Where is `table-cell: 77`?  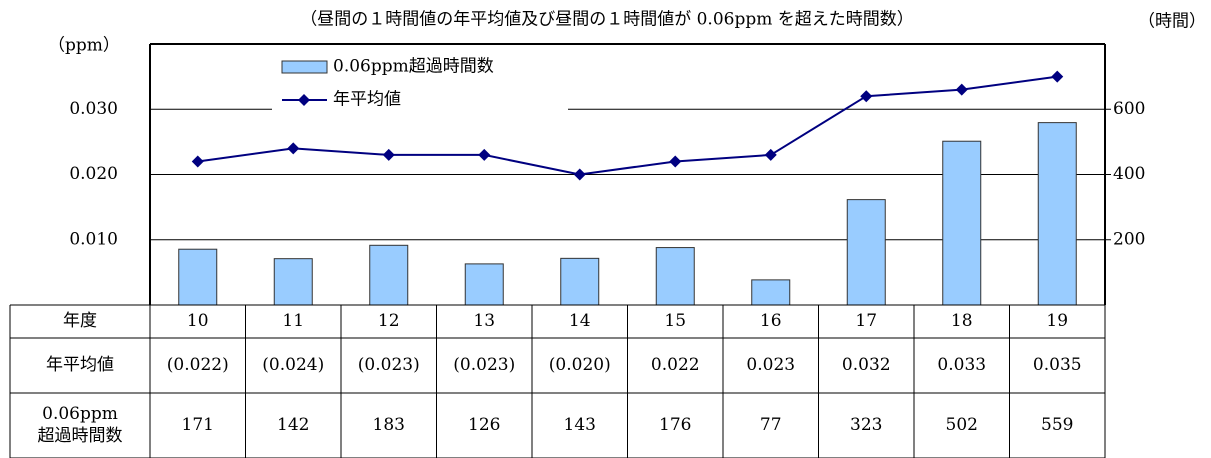
table-cell: 77 is located at coordinates (771, 425).